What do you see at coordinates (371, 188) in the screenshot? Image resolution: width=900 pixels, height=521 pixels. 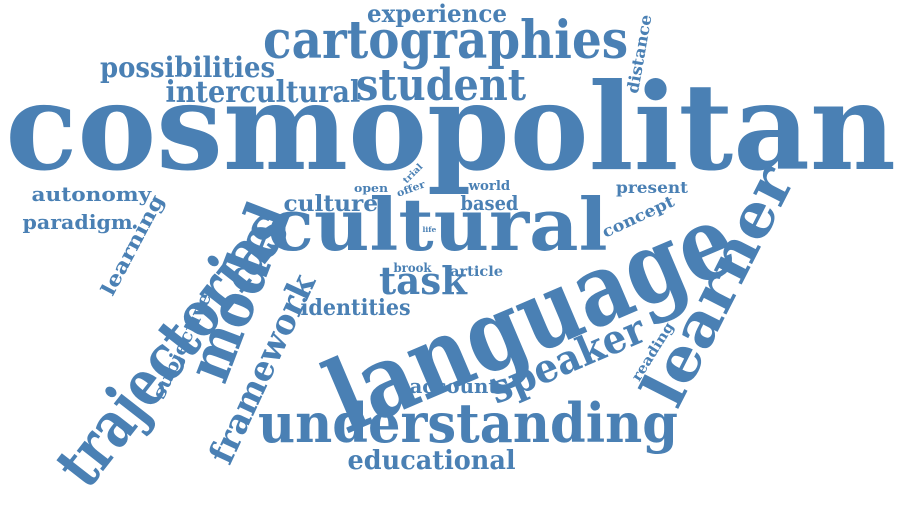 I see `word-open: open` at bounding box center [371, 188].